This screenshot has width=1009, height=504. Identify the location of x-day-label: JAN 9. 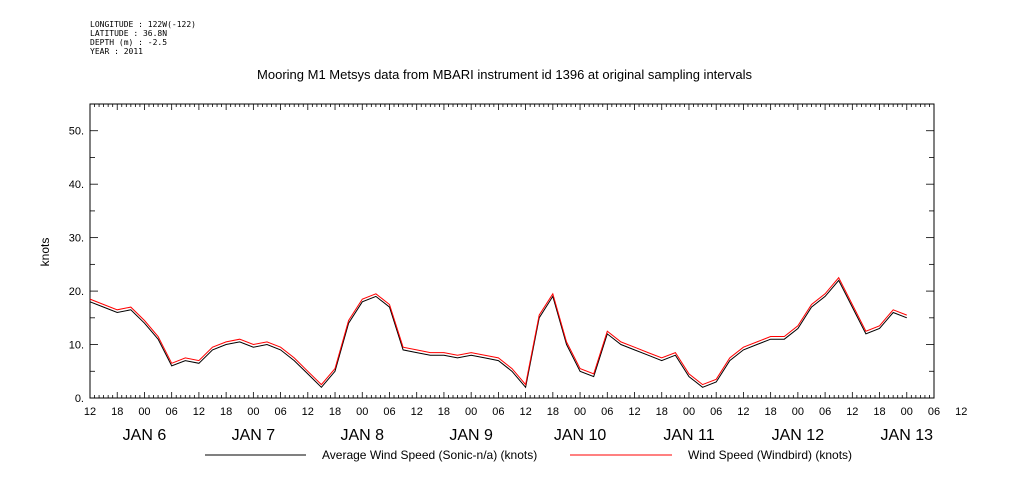
(471, 435).